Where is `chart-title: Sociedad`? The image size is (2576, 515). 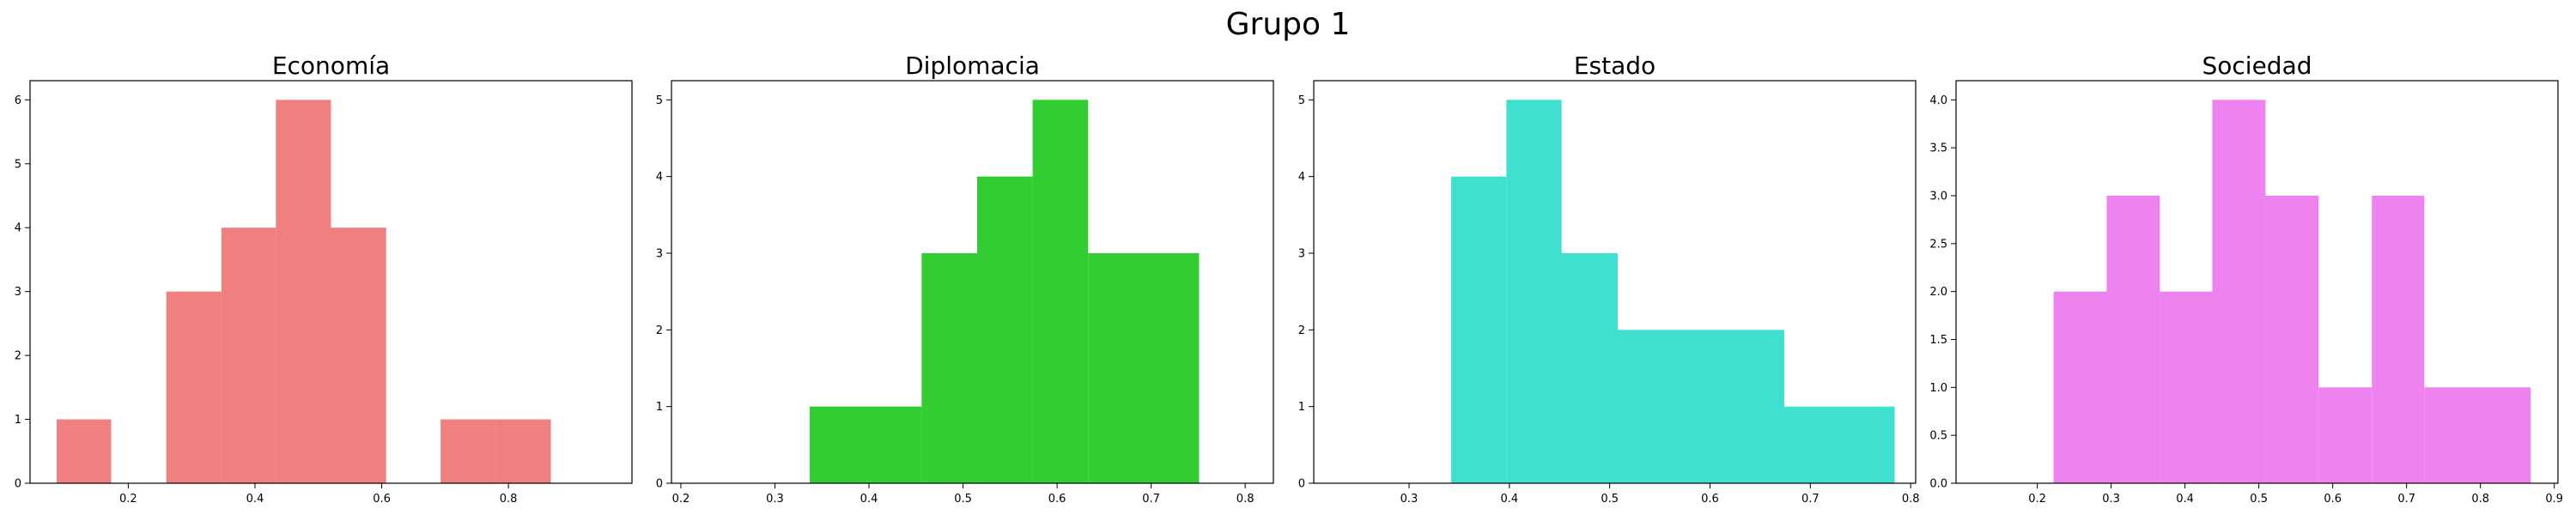
chart-title: Sociedad is located at coordinates (2257, 66).